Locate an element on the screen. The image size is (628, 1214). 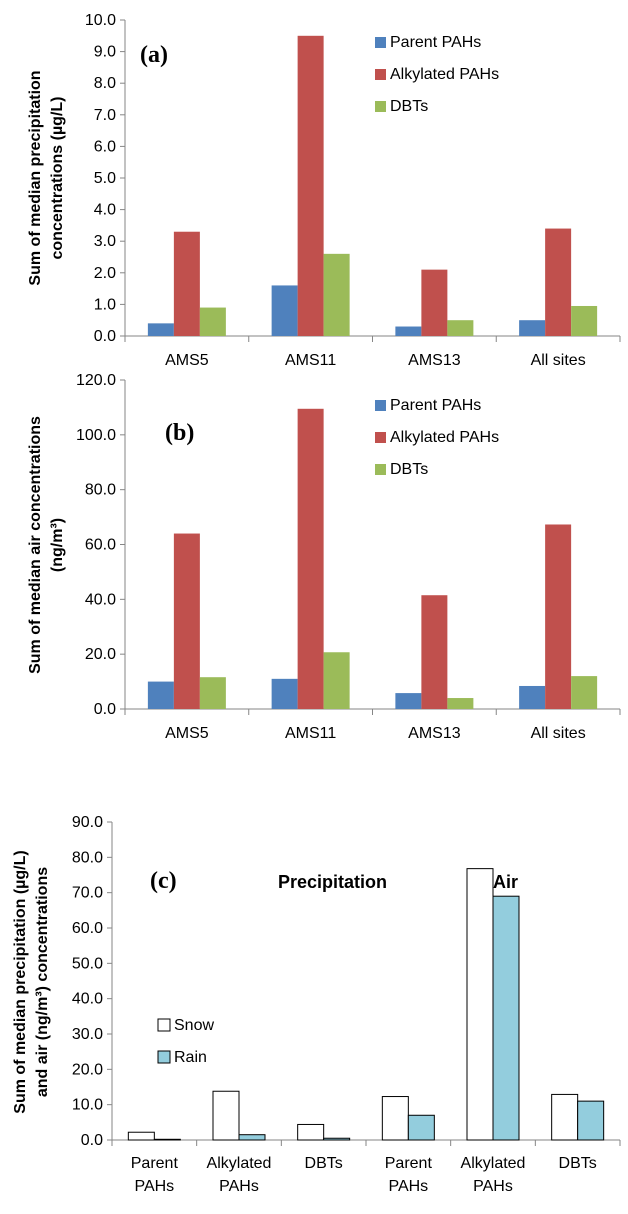
y-tick-label: 8.0 is located at coordinates (105, 83).